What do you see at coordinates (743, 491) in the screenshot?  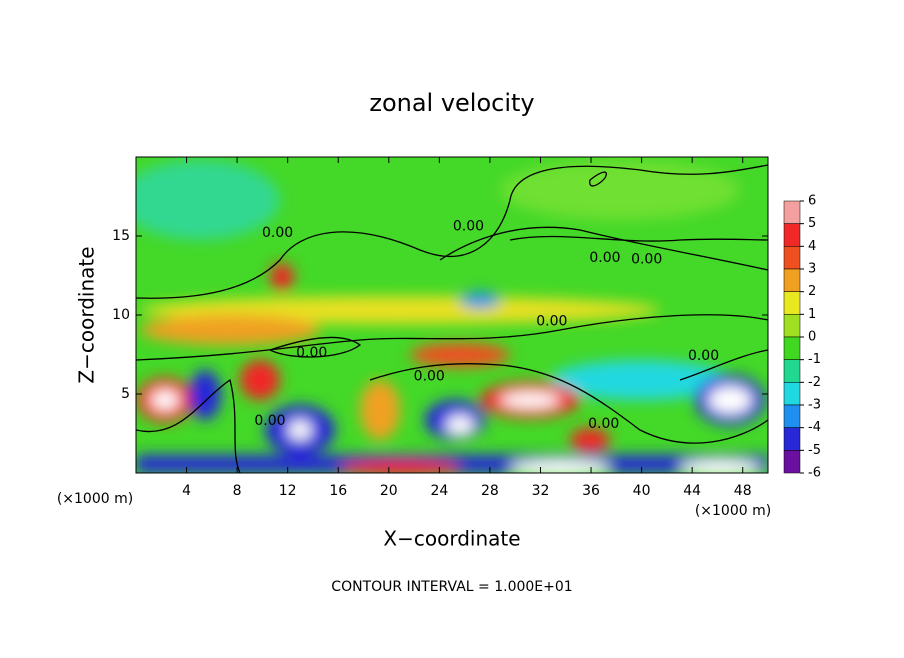 I see `x-tick-label: 48` at bounding box center [743, 491].